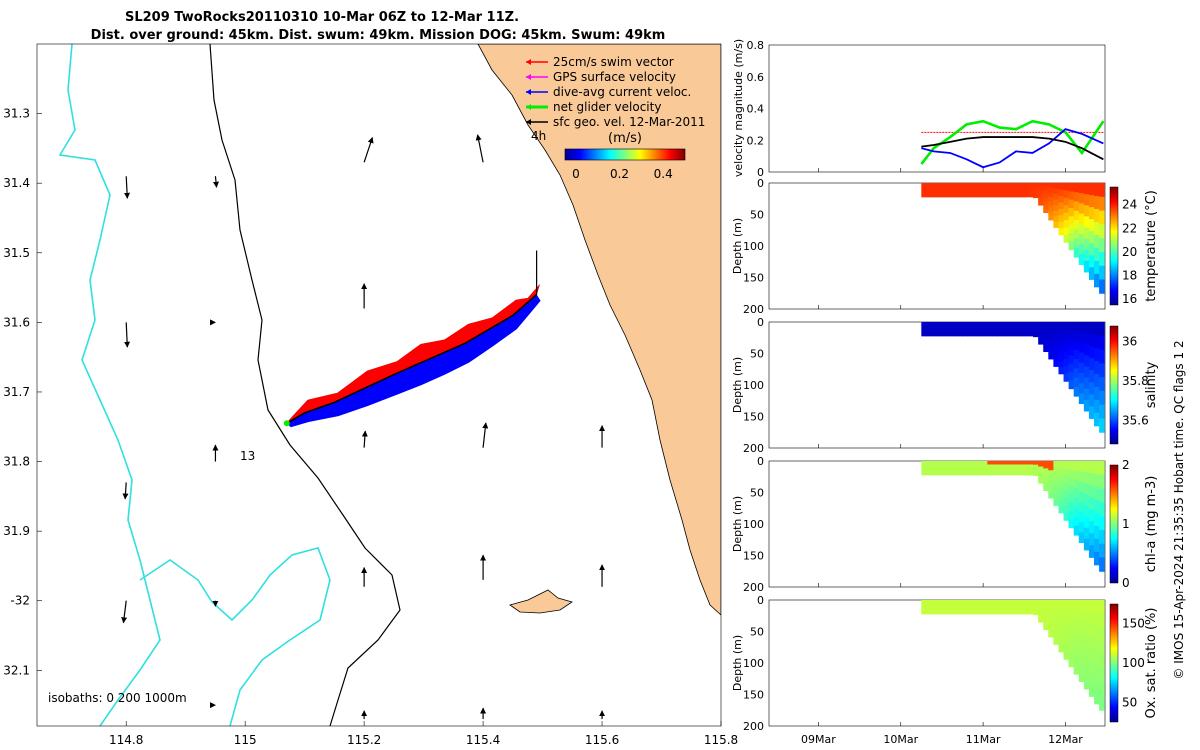 The image size is (1200, 750). I want to click on velocity-series-line, so click(1012, 142).